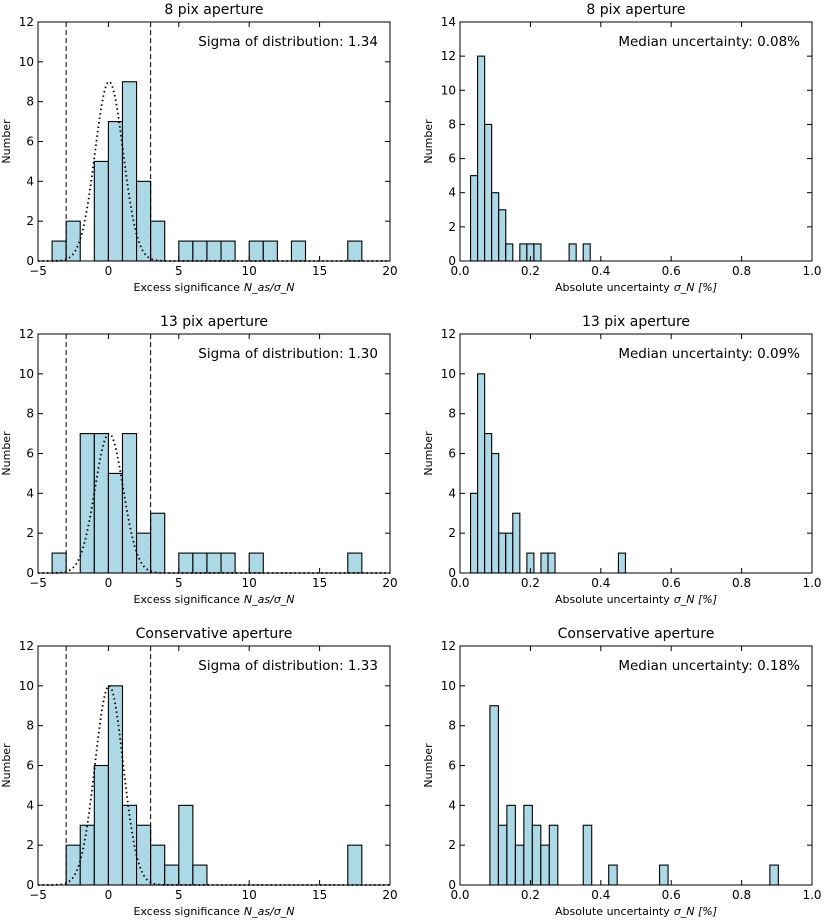 This screenshot has height=923, width=830. Describe the element at coordinates (179, 895) in the screenshot. I see `x-tick-label: 5` at that location.